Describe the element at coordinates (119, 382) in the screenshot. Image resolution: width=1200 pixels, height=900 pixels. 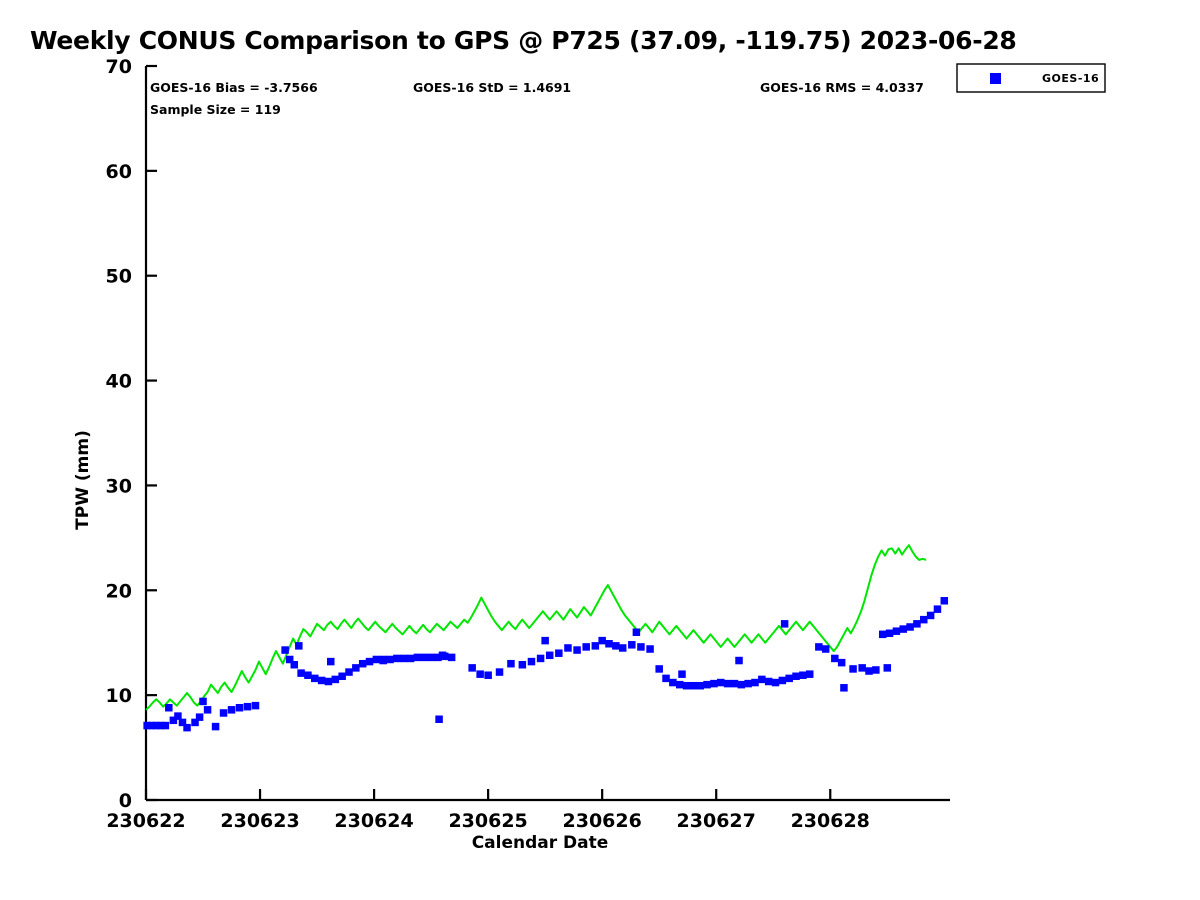
I see `y-tick-label: 40` at that location.